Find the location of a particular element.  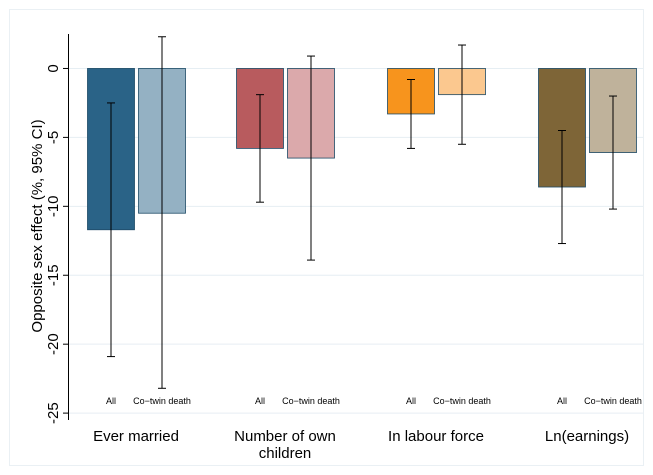

y-tick-label: -5 is located at coordinates (53, 137).